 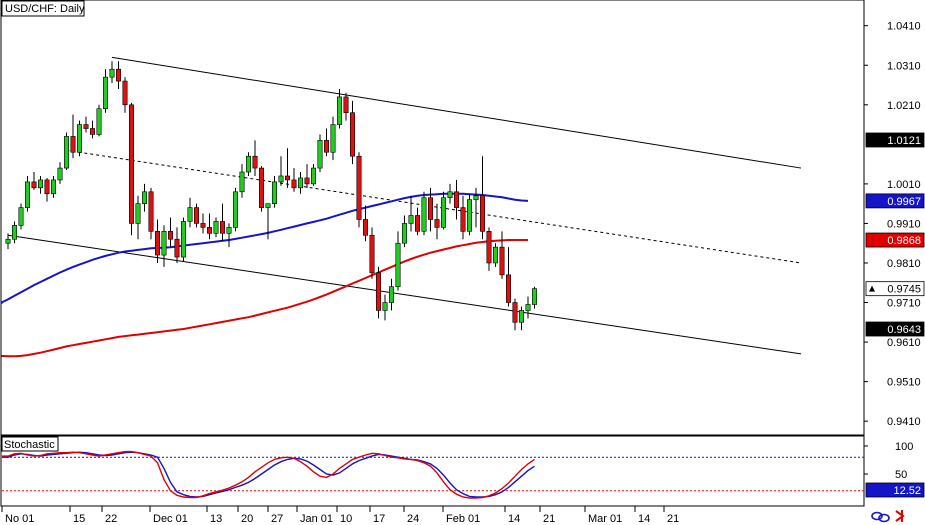 I want to click on stochastic-value-box, so click(x=895, y=490).